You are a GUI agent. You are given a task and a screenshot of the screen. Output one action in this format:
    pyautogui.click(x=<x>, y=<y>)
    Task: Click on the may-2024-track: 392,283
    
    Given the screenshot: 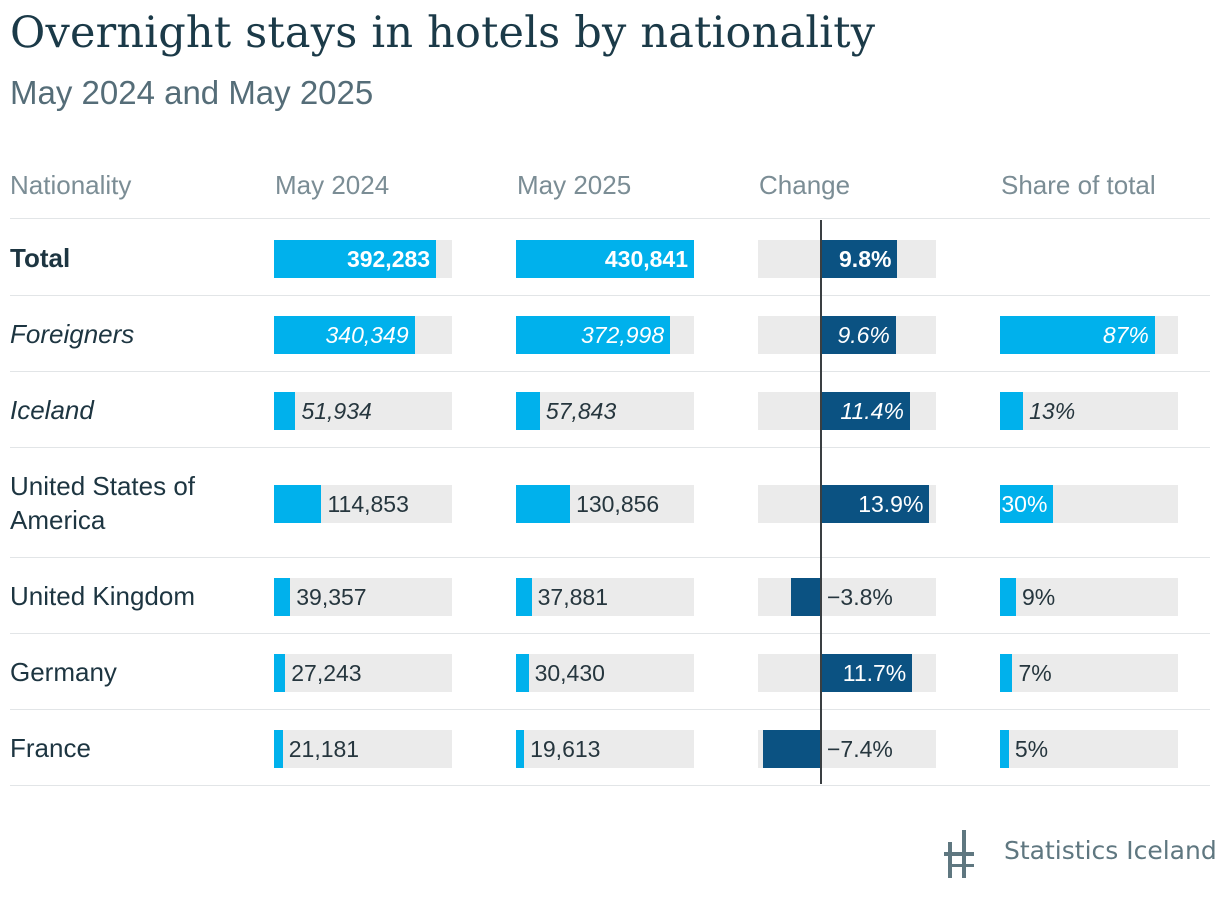 What is the action you would take?
    pyautogui.click(x=363, y=259)
    